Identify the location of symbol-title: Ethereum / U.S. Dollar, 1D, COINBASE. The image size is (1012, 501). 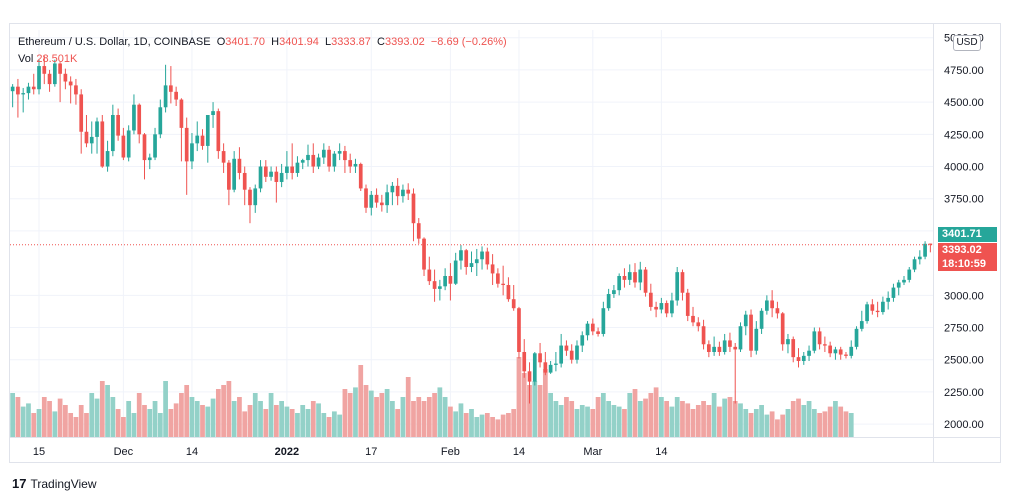
(114, 42).